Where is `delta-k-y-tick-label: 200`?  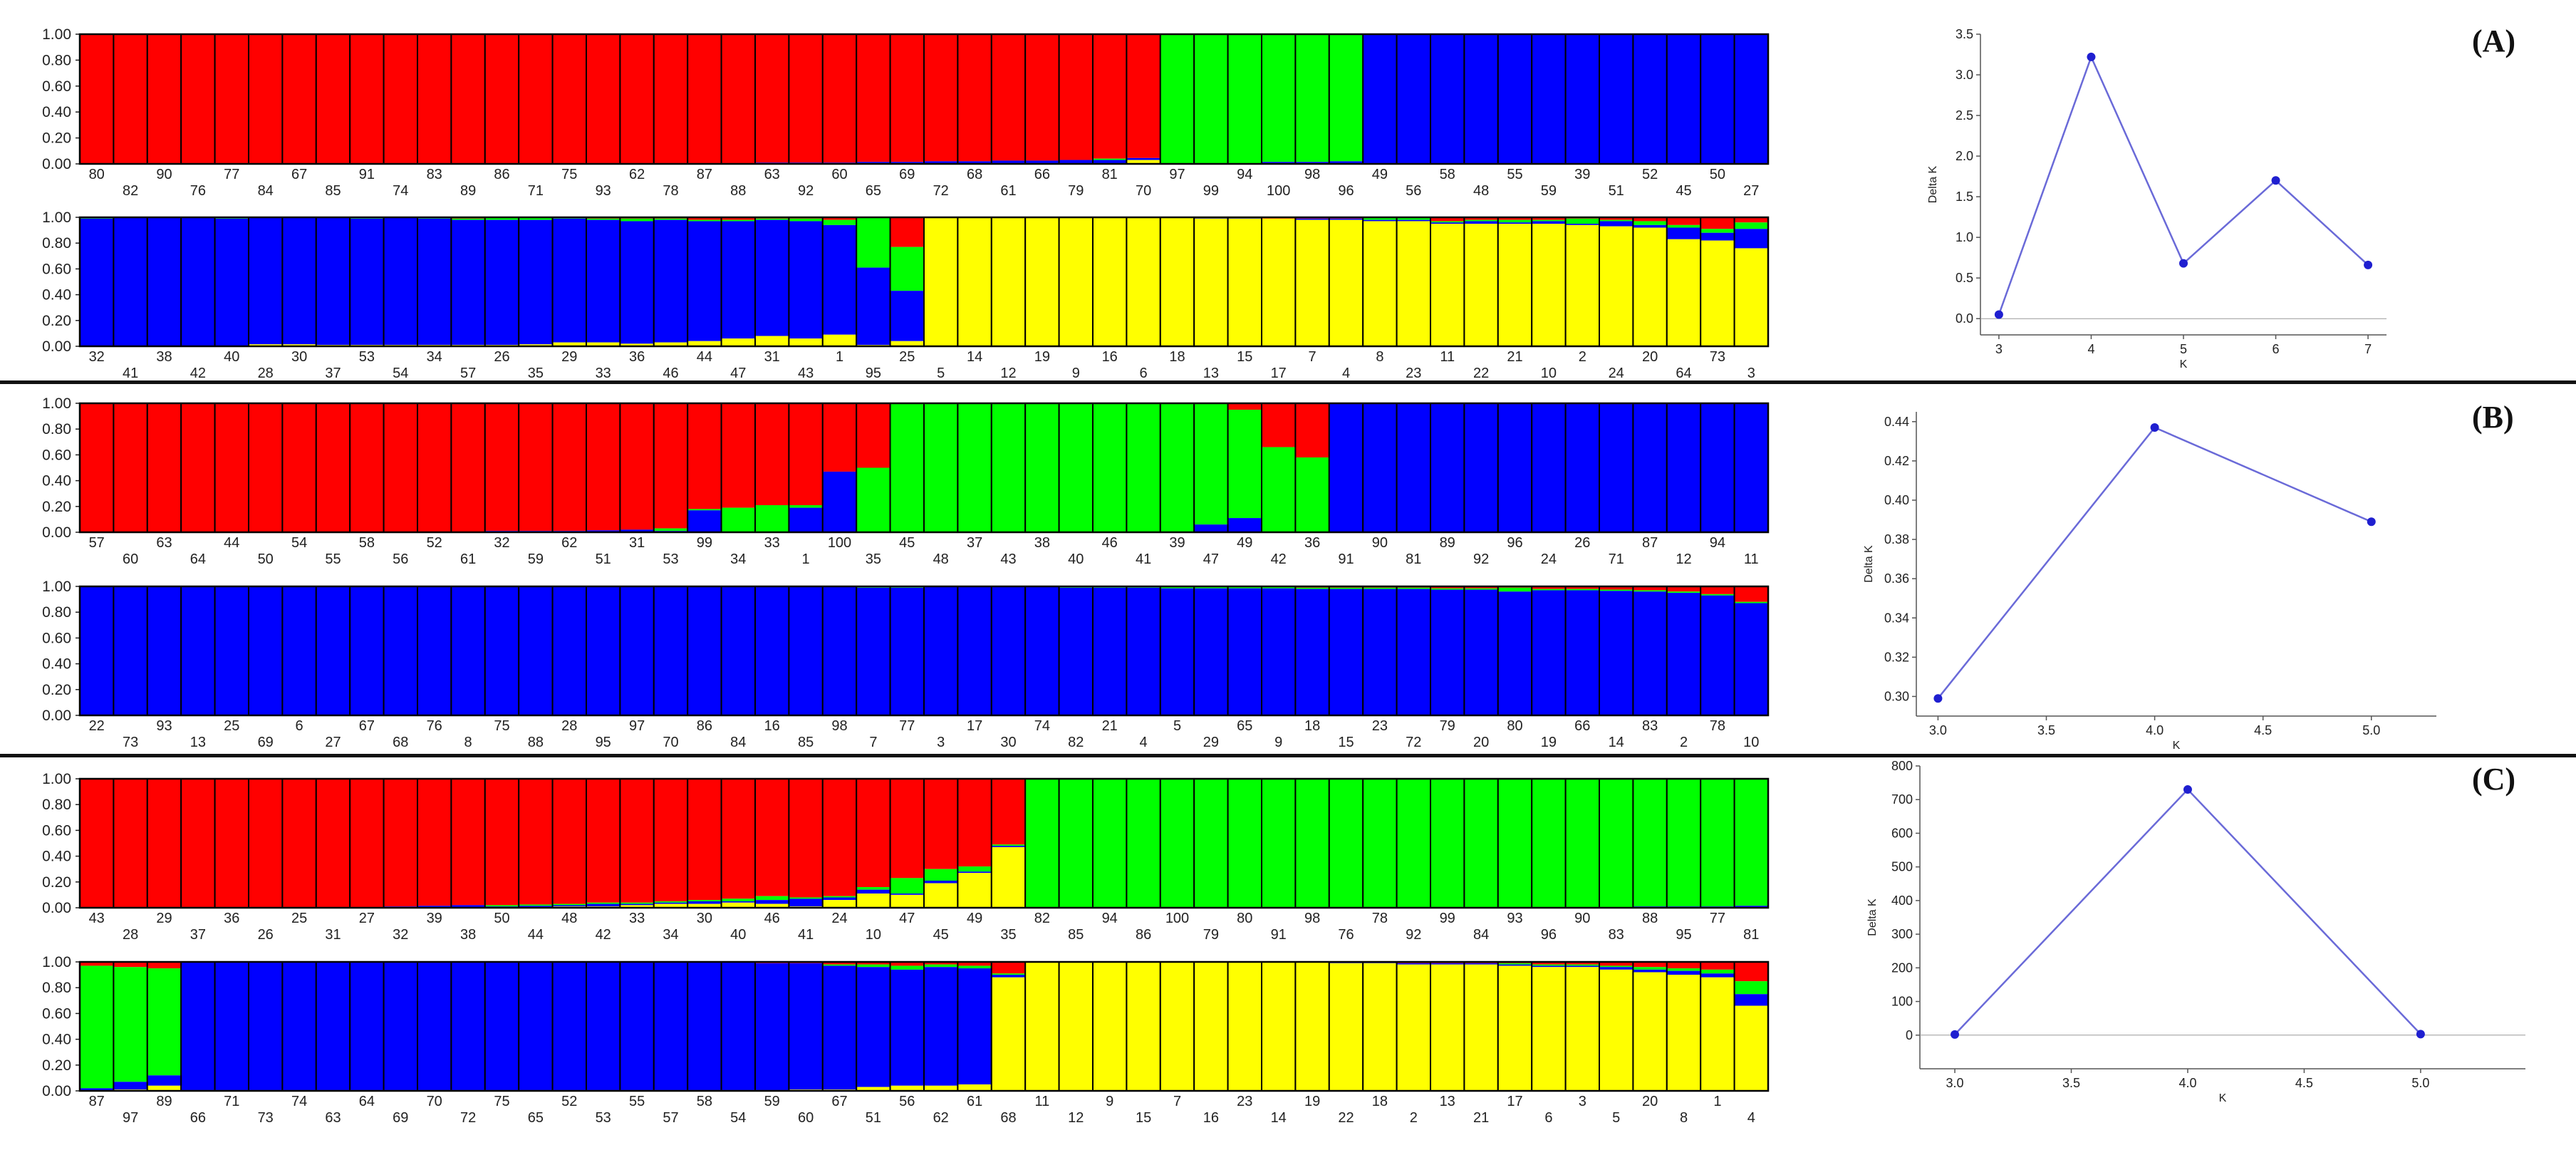 delta-k-y-tick-label: 200 is located at coordinates (1902, 968).